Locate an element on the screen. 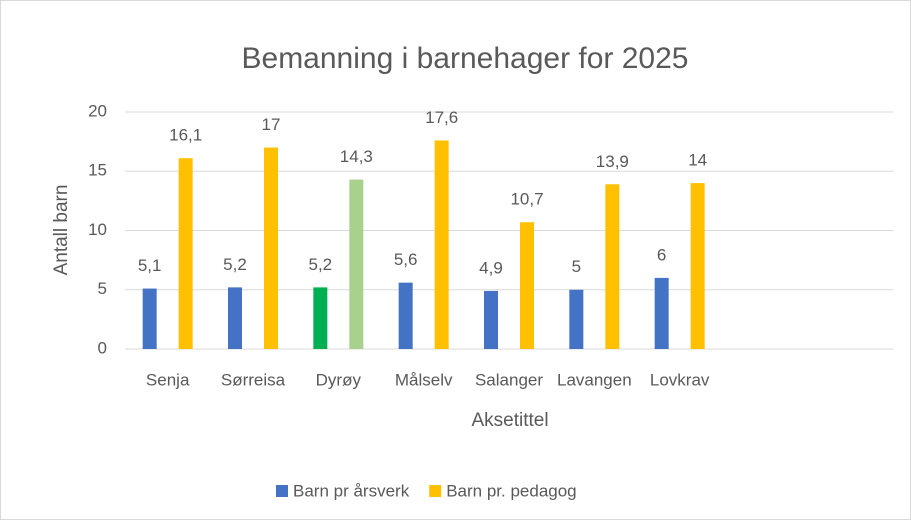  x-tick-label: Lovkrav is located at coordinates (680, 379).